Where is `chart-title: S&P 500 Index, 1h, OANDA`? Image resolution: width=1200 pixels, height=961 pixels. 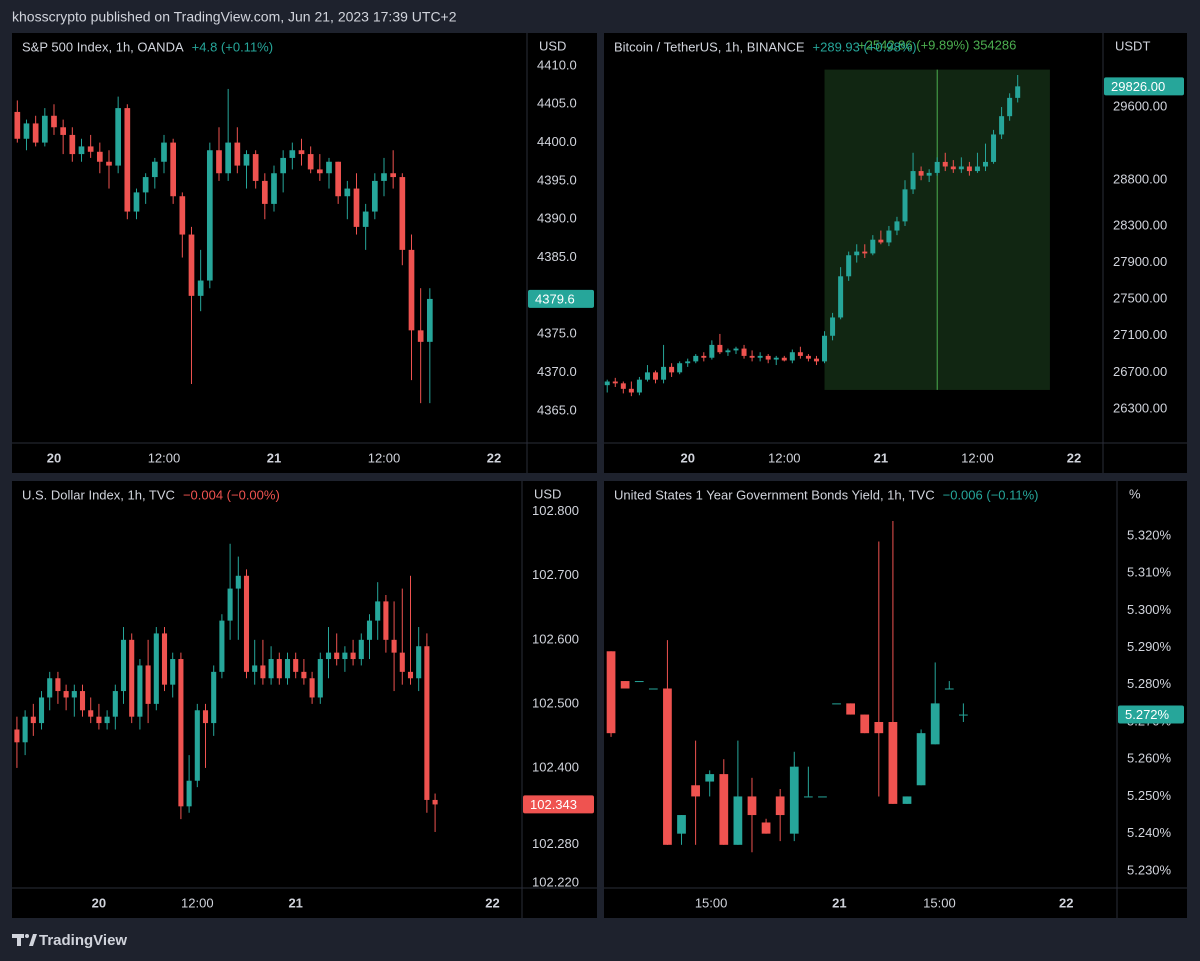
chart-title: S&P 500 Index, 1h, OANDA is located at coordinates (103, 46).